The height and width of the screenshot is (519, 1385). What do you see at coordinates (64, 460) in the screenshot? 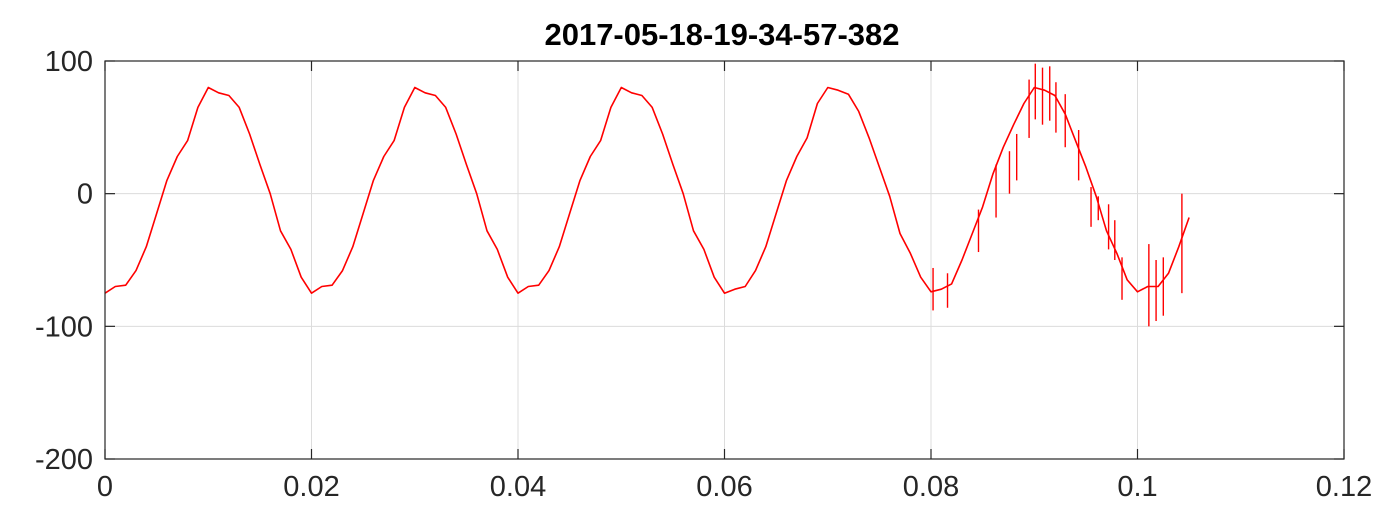
I see `y-tick-label: -200` at bounding box center [64, 460].